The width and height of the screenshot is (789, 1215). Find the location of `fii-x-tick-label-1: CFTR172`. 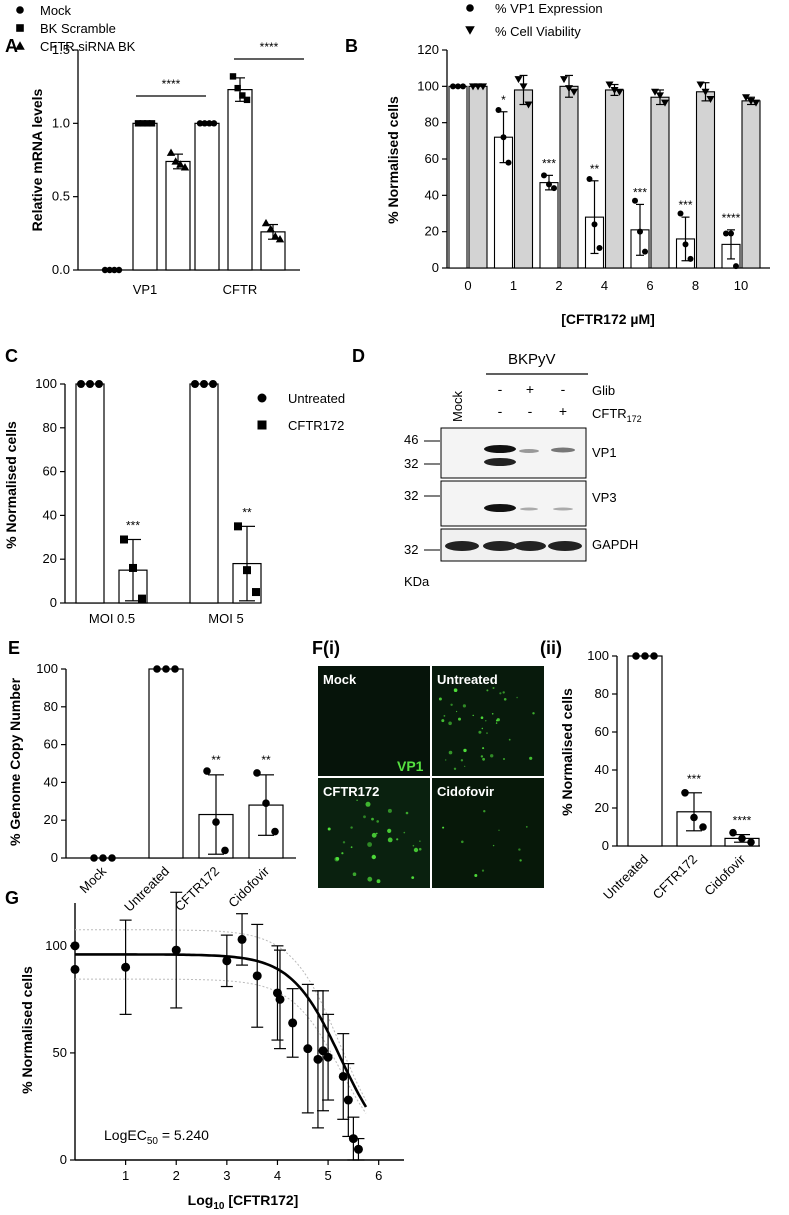

fii-x-tick-label-1: CFTR172 is located at coordinates (675, 877).